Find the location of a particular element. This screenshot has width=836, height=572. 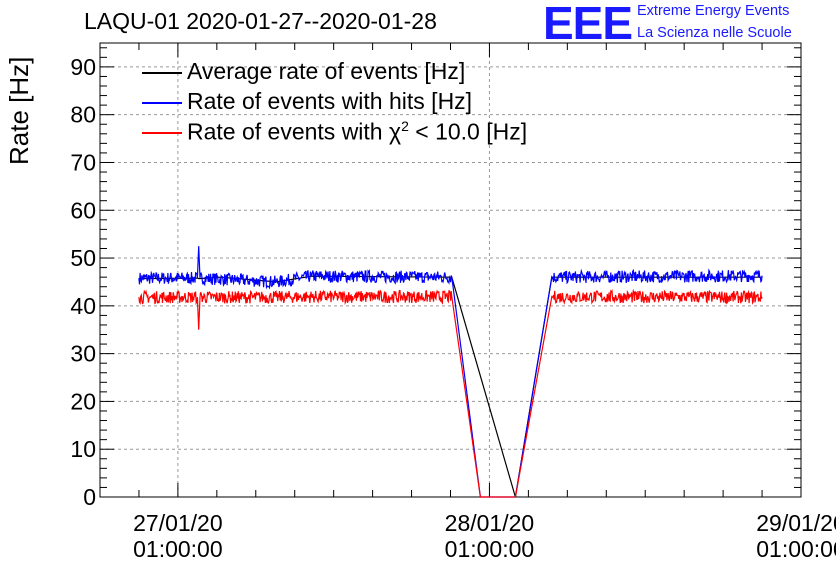

legend-chi2-pre: Rate of events with is located at coordinates (288, 131).